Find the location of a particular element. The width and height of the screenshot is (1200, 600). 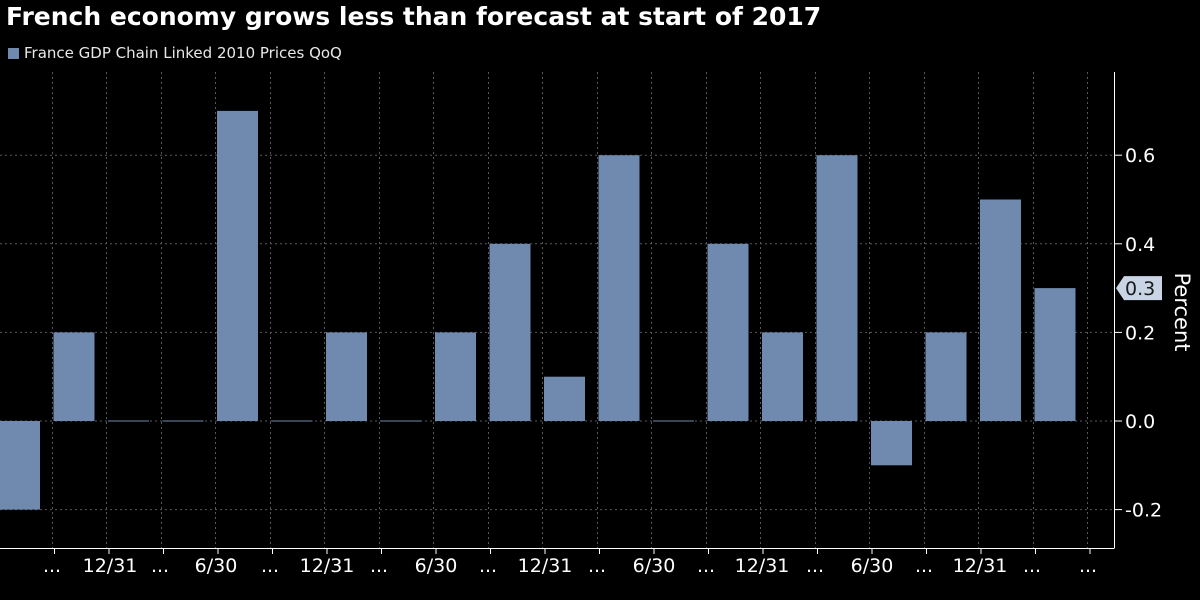

last-value-label: 0.3 is located at coordinates (1140, 289).